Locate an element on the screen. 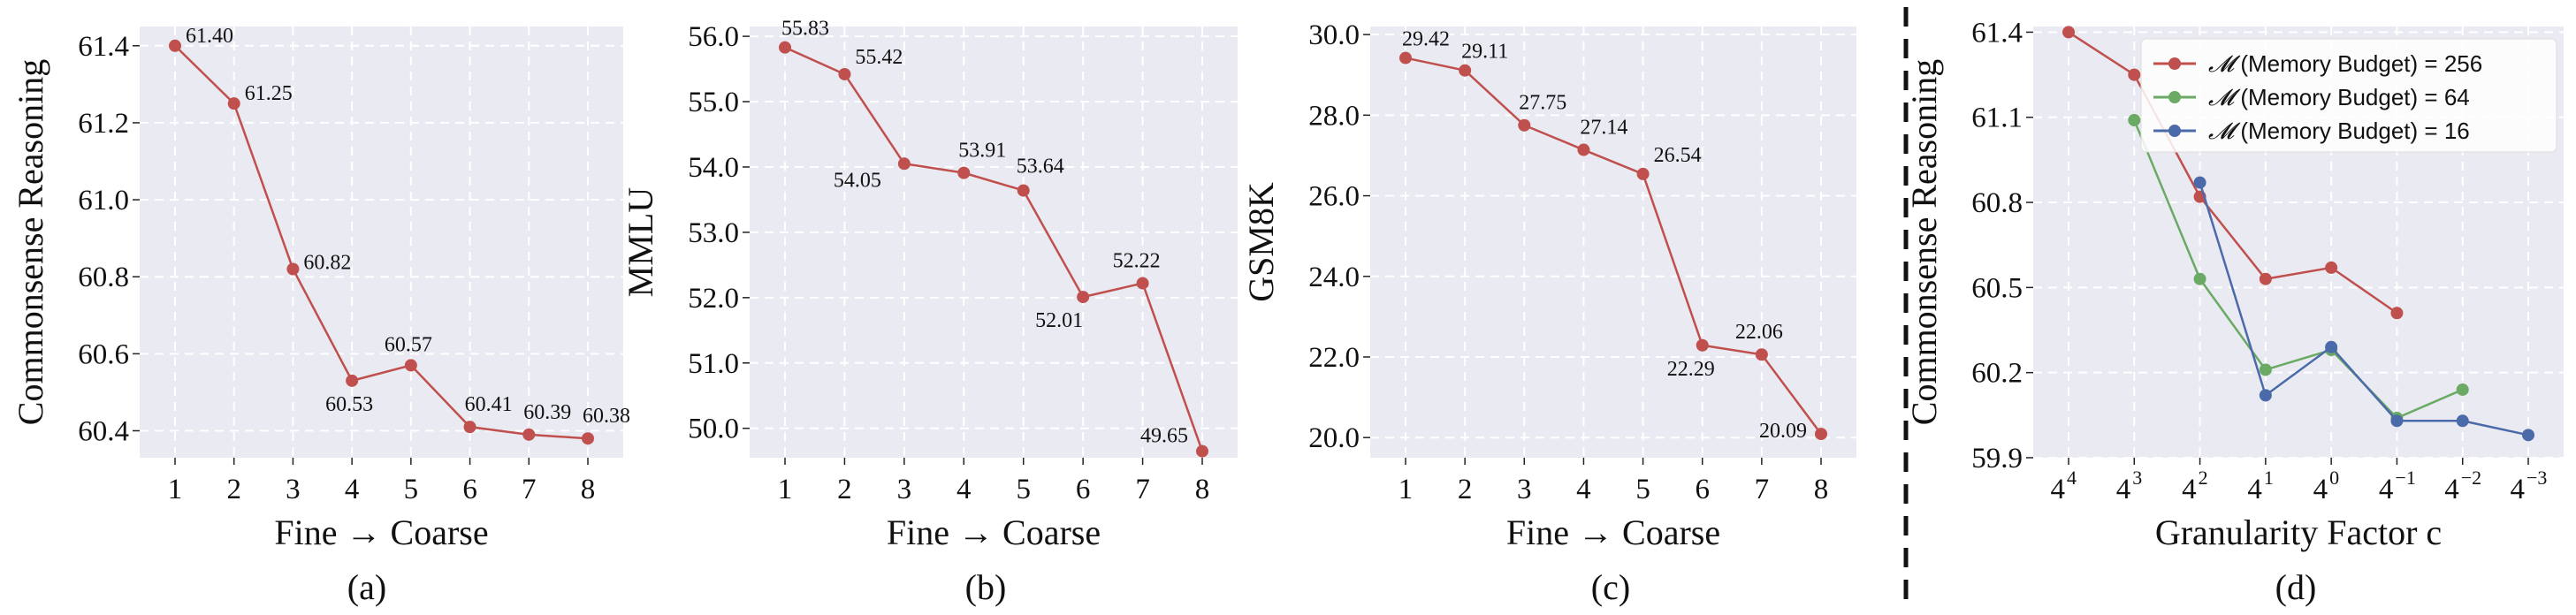  data-label: 60.41 is located at coordinates (489, 404).